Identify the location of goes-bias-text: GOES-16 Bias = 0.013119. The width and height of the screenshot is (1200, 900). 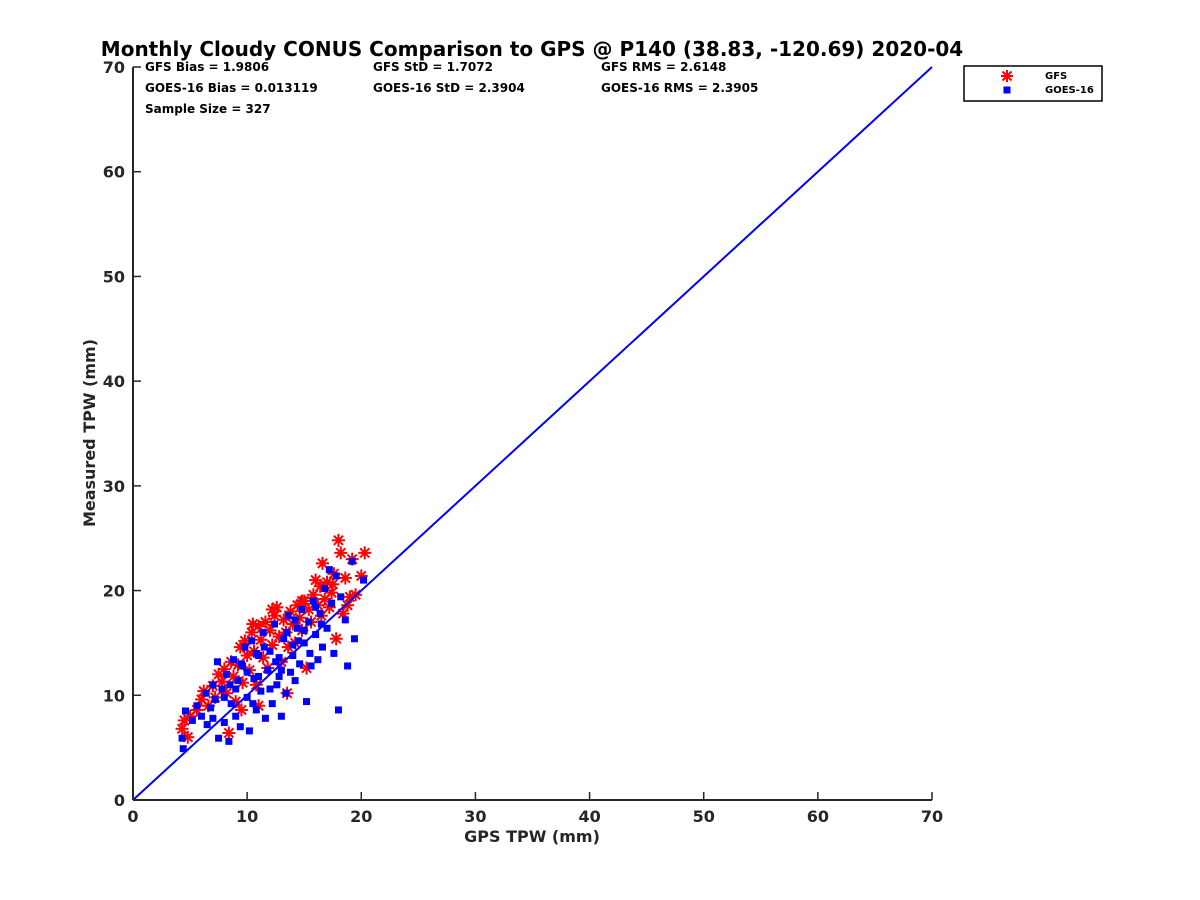
(231, 88).